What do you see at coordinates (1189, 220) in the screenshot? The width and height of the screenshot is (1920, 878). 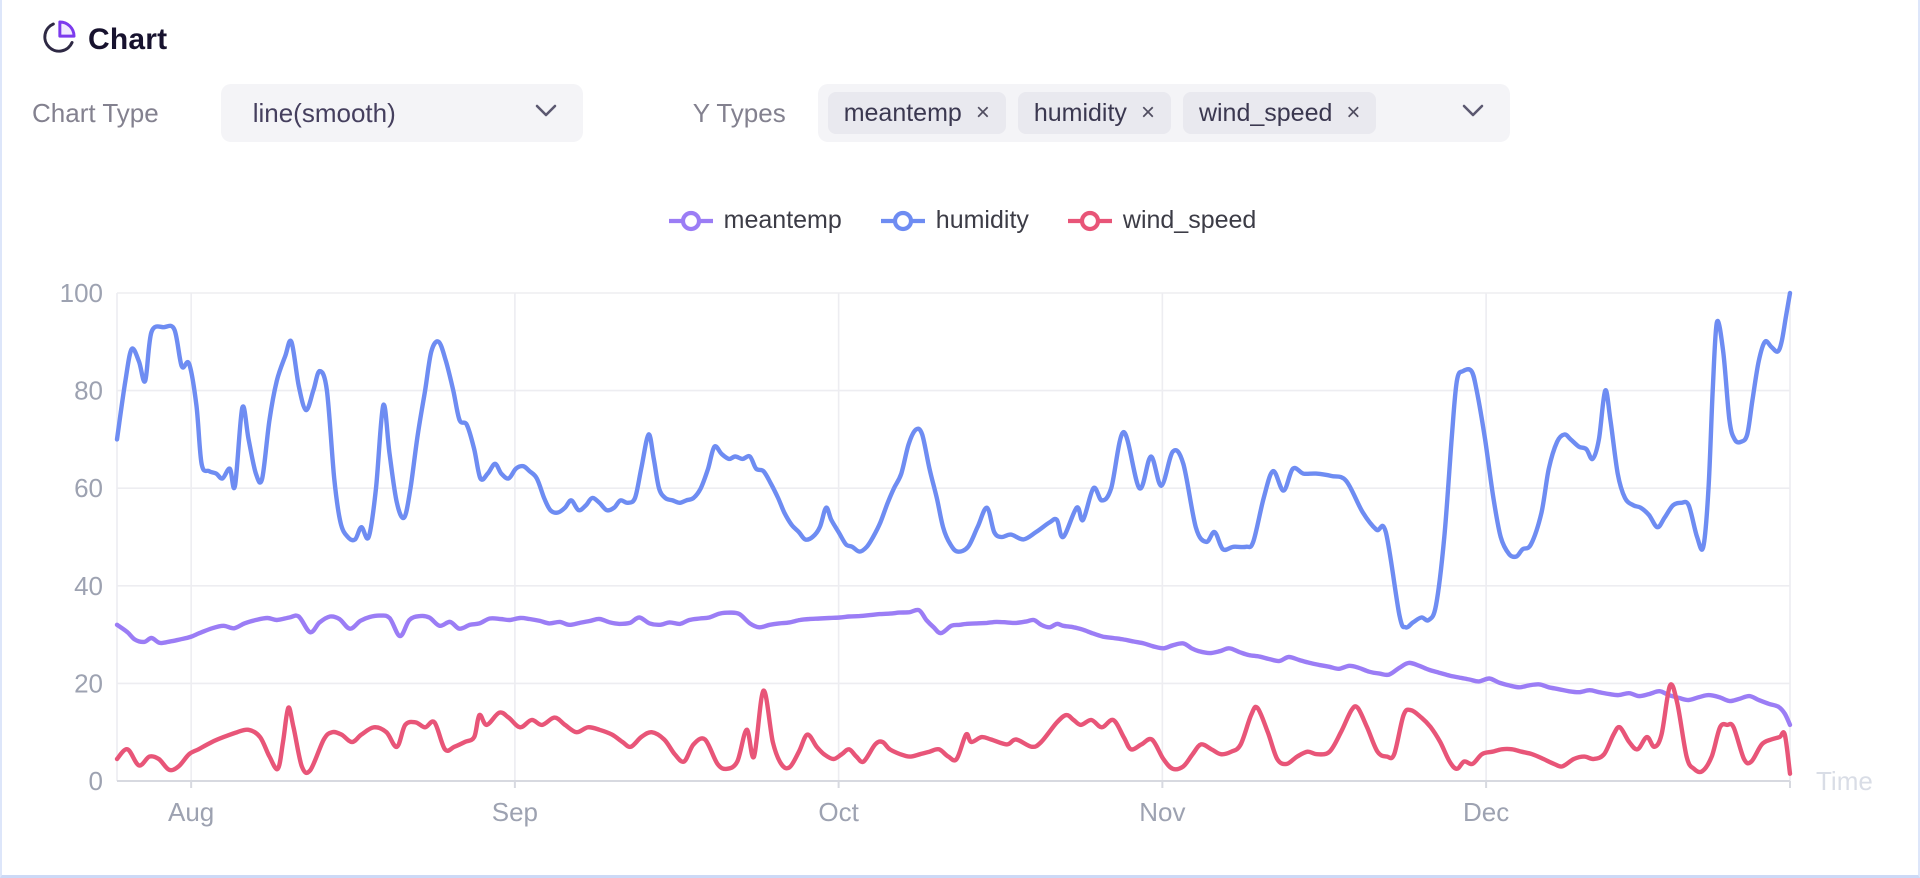 I see `legend-label: wind_speed` at bounding box center [1189, 220].